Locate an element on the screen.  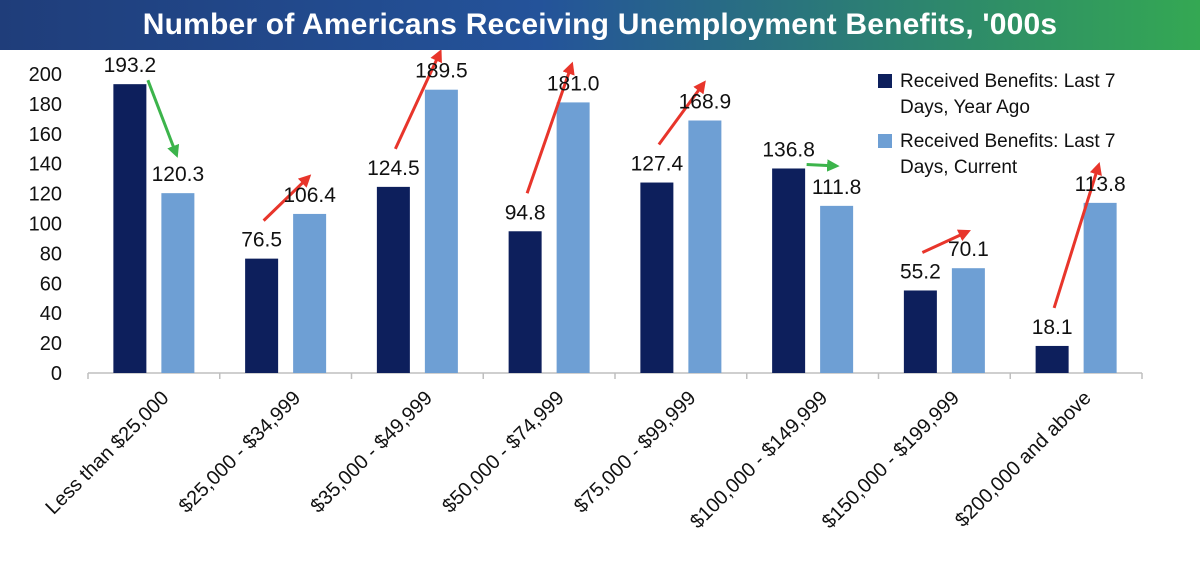
category-label-group: $150,000 - $199,999 is located at coordinates (891, 460).